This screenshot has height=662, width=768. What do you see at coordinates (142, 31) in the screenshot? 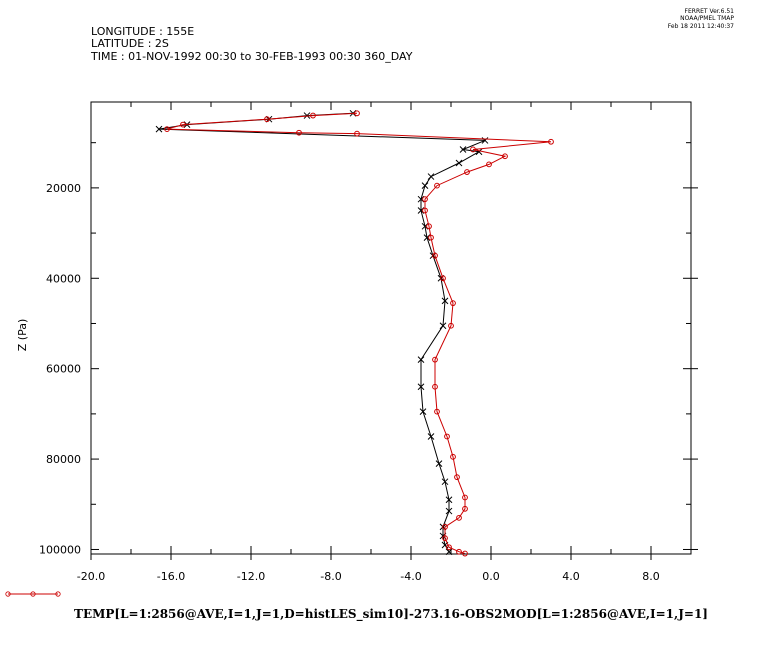
I see `header-longitude: LONGITUDE : 155E` at bounding box center [142, 31].